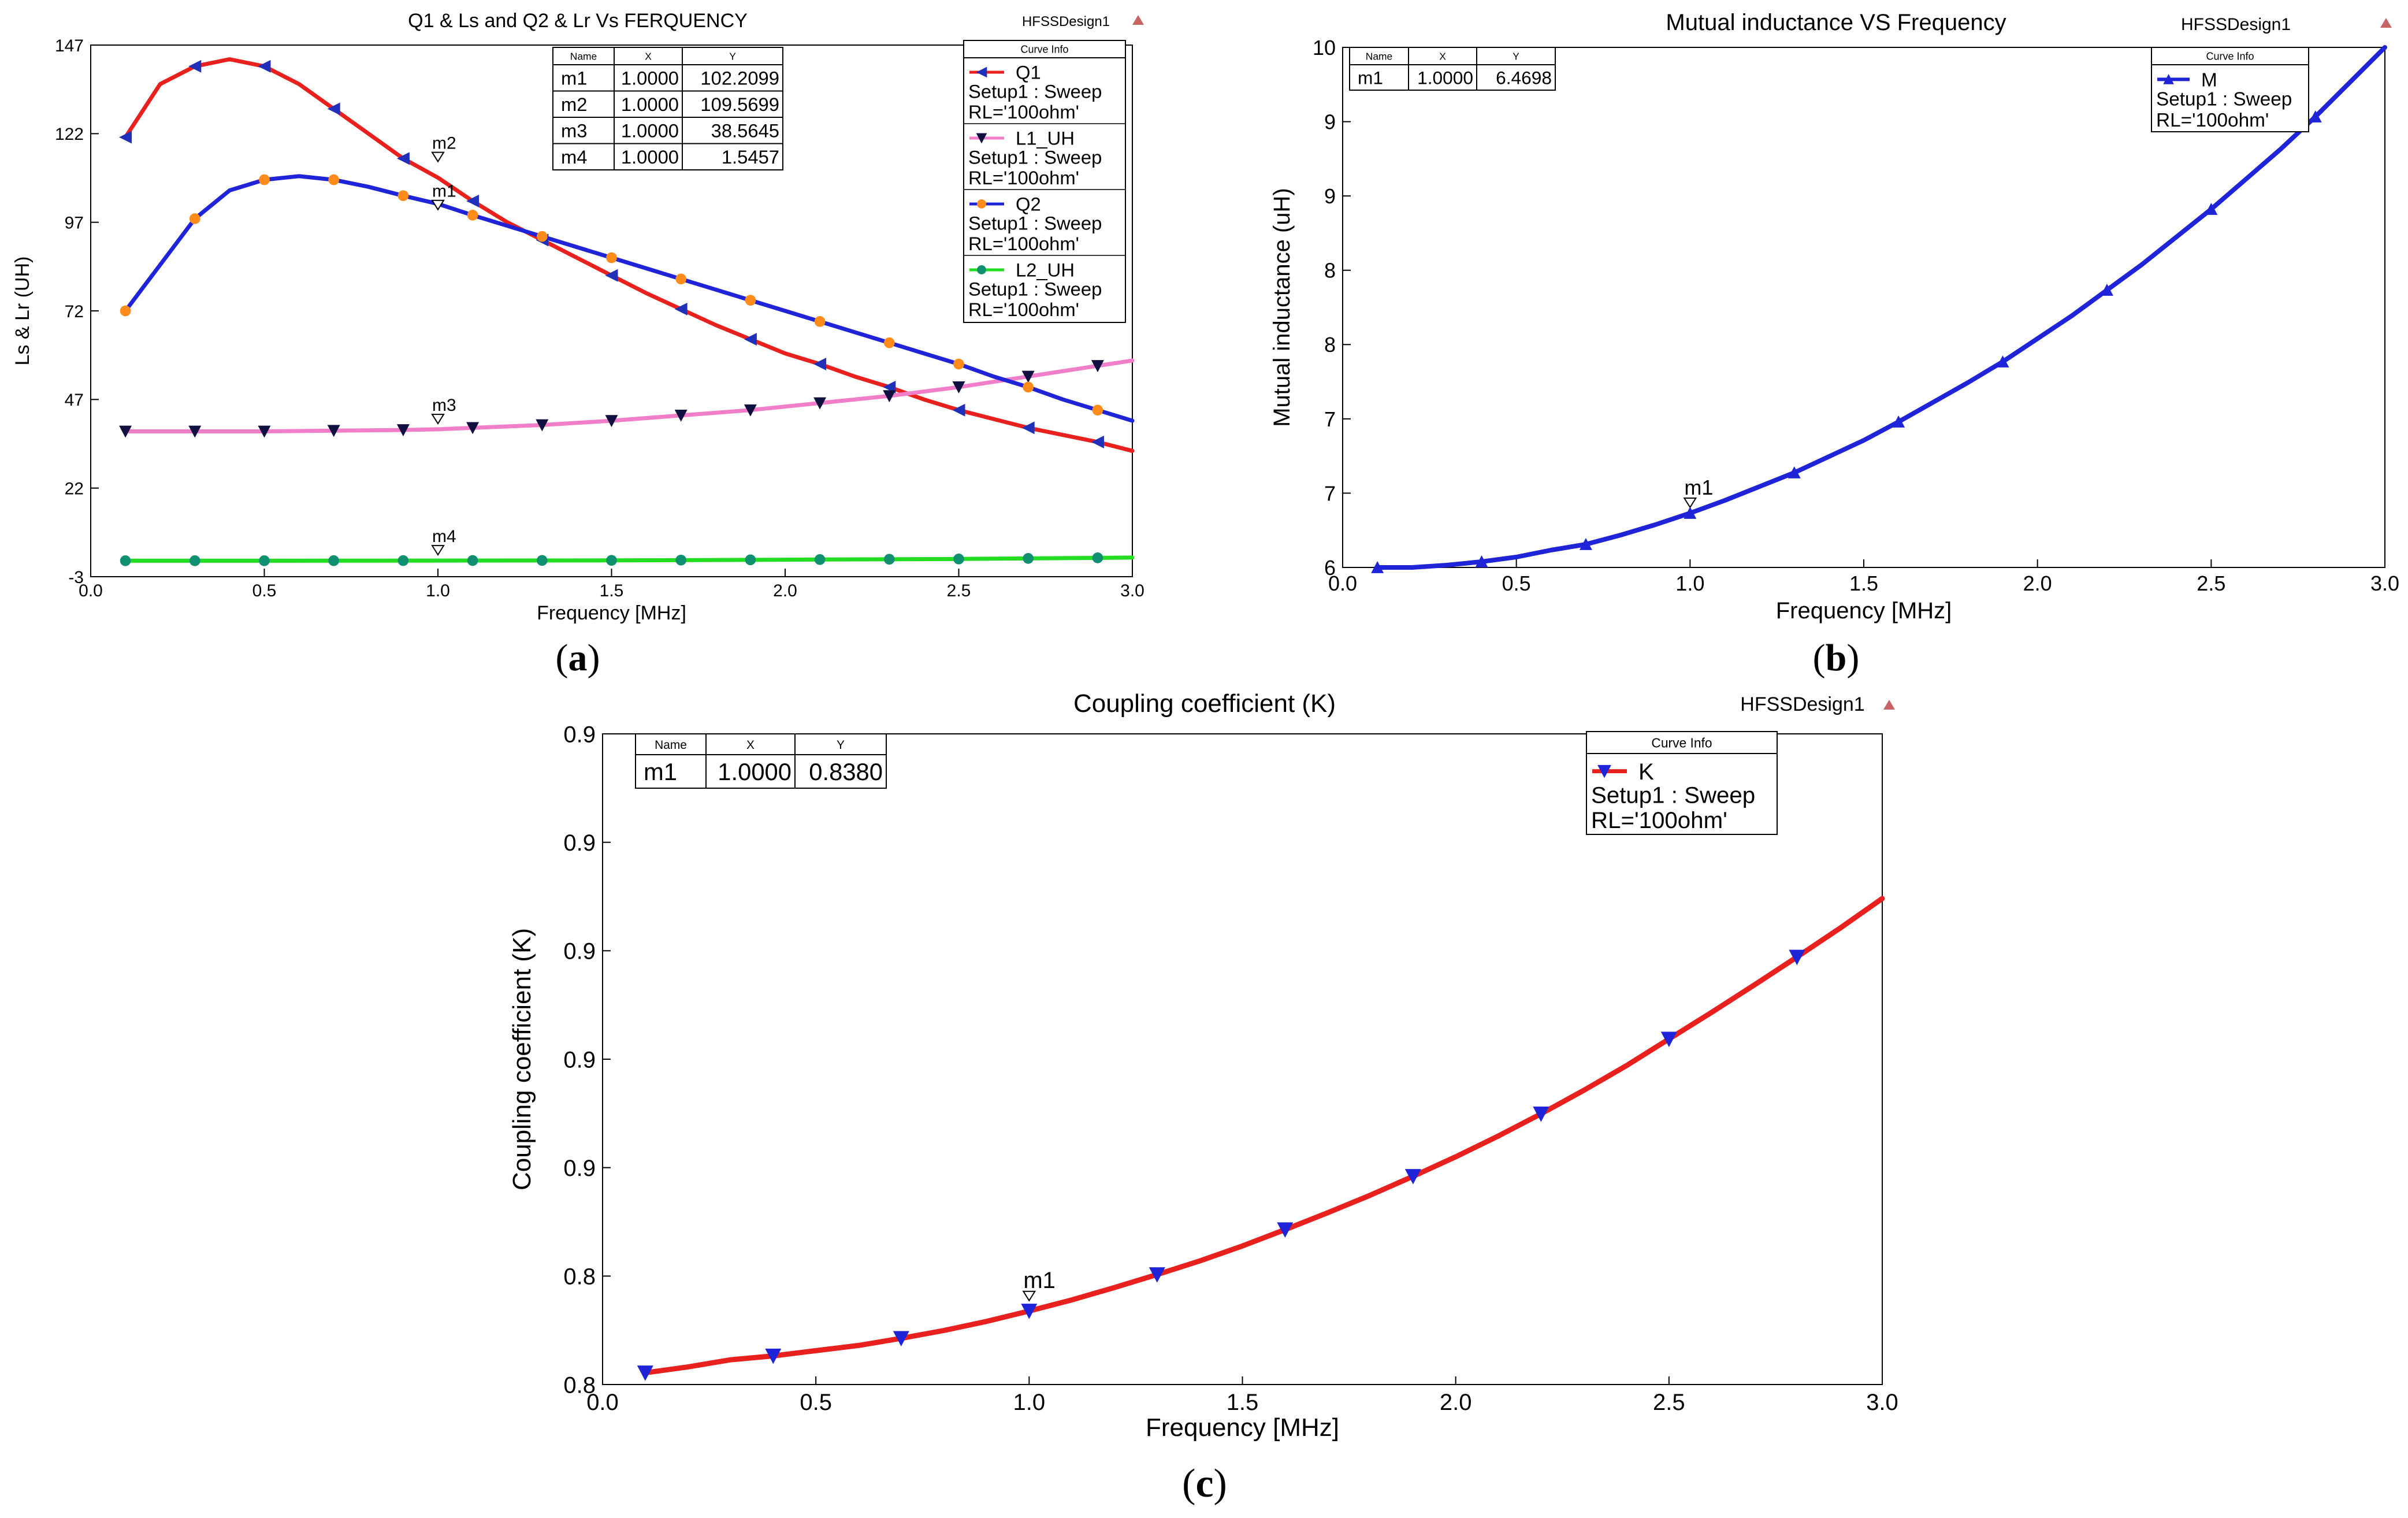 This screenshot has width=2408, height=1518. Describe the element at coordinates (74, 222) in the screenshot. I see `y-tick-label: 97` at that location.